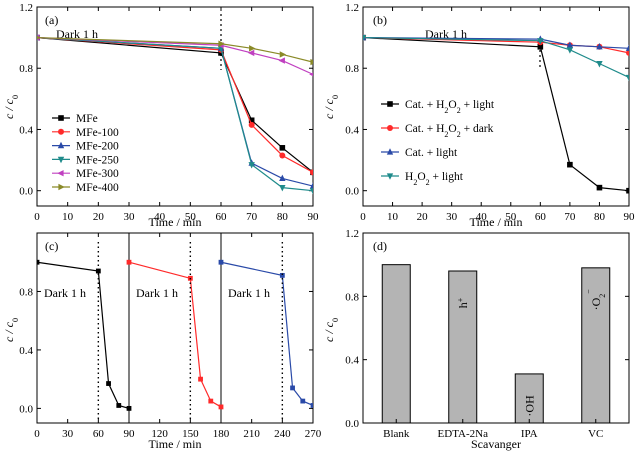 Image resolution: width=637 pixels, height=456 pixels. Describe the element at coordinates (51, 20) in the screenshot. I see `panel-label: (a)` at that location.